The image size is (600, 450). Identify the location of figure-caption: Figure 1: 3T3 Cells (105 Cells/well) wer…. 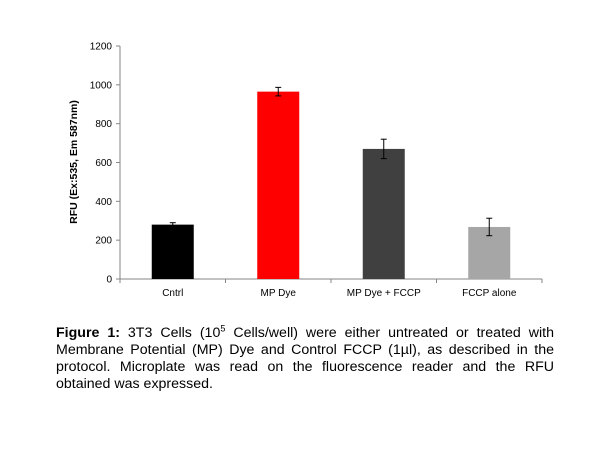
(305, 358).